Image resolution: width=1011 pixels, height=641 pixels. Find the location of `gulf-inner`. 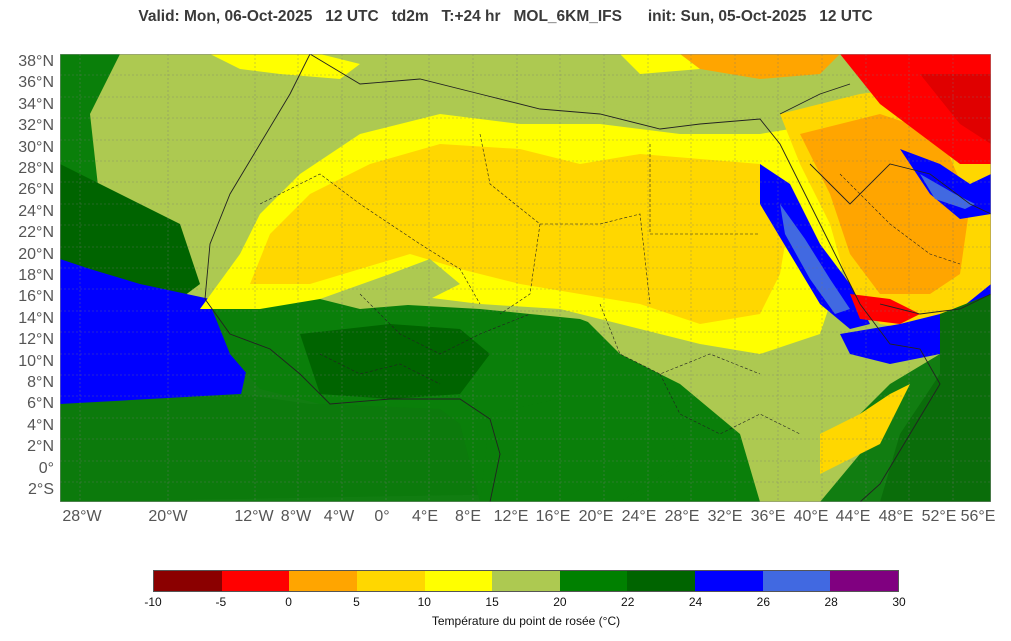

gulf-inner is located at coordinates (947, 191).